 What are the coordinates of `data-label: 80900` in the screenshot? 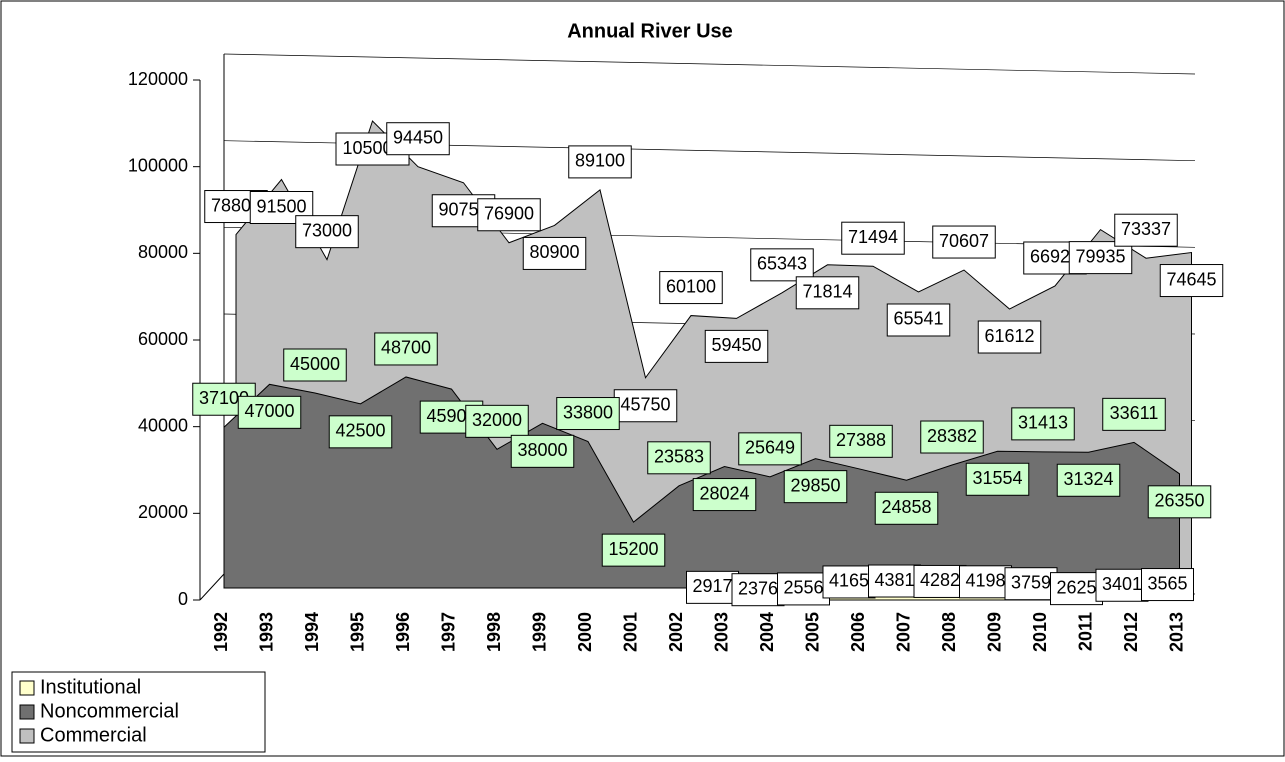 It's located at (554, 252).